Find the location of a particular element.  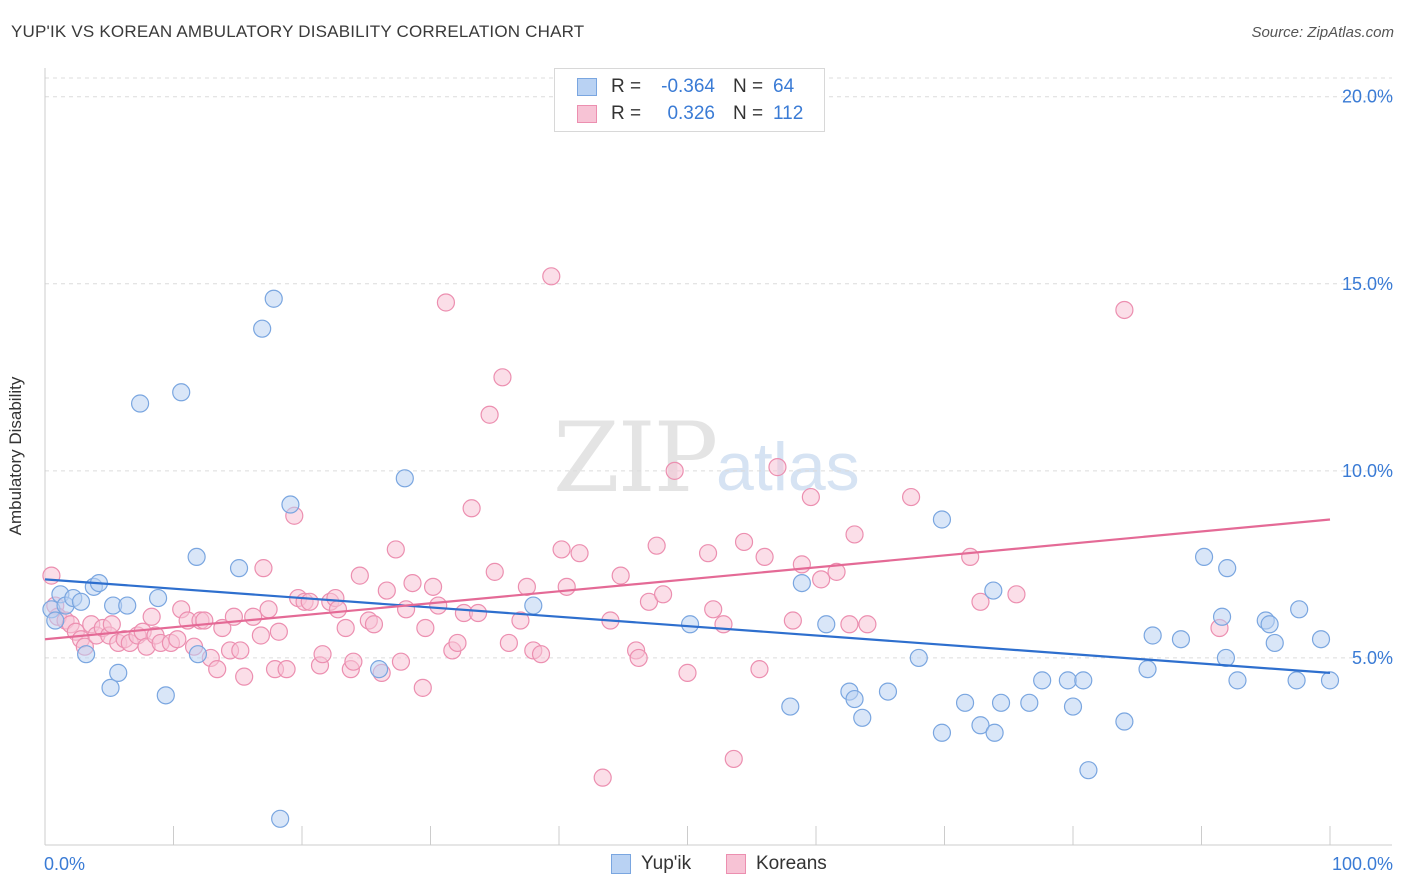

legend-item-koreans: Koreans is located at coordinates (776, 864).